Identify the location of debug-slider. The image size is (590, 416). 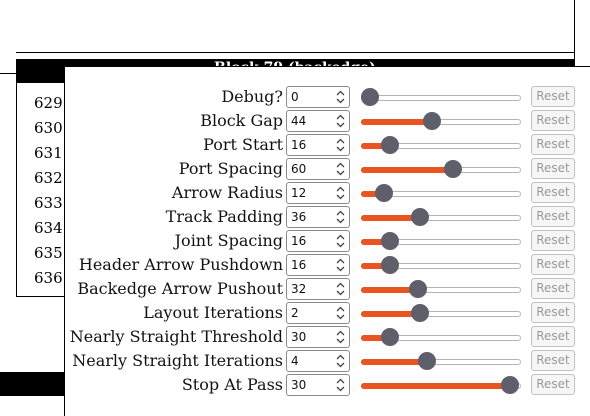
(441, 97).